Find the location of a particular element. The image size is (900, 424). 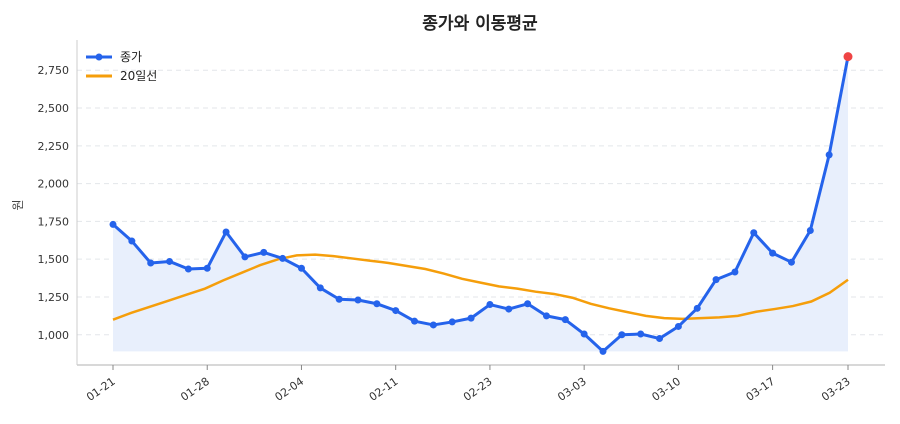

y-tick-label: 2,750 is located at coordinates (54, 70).